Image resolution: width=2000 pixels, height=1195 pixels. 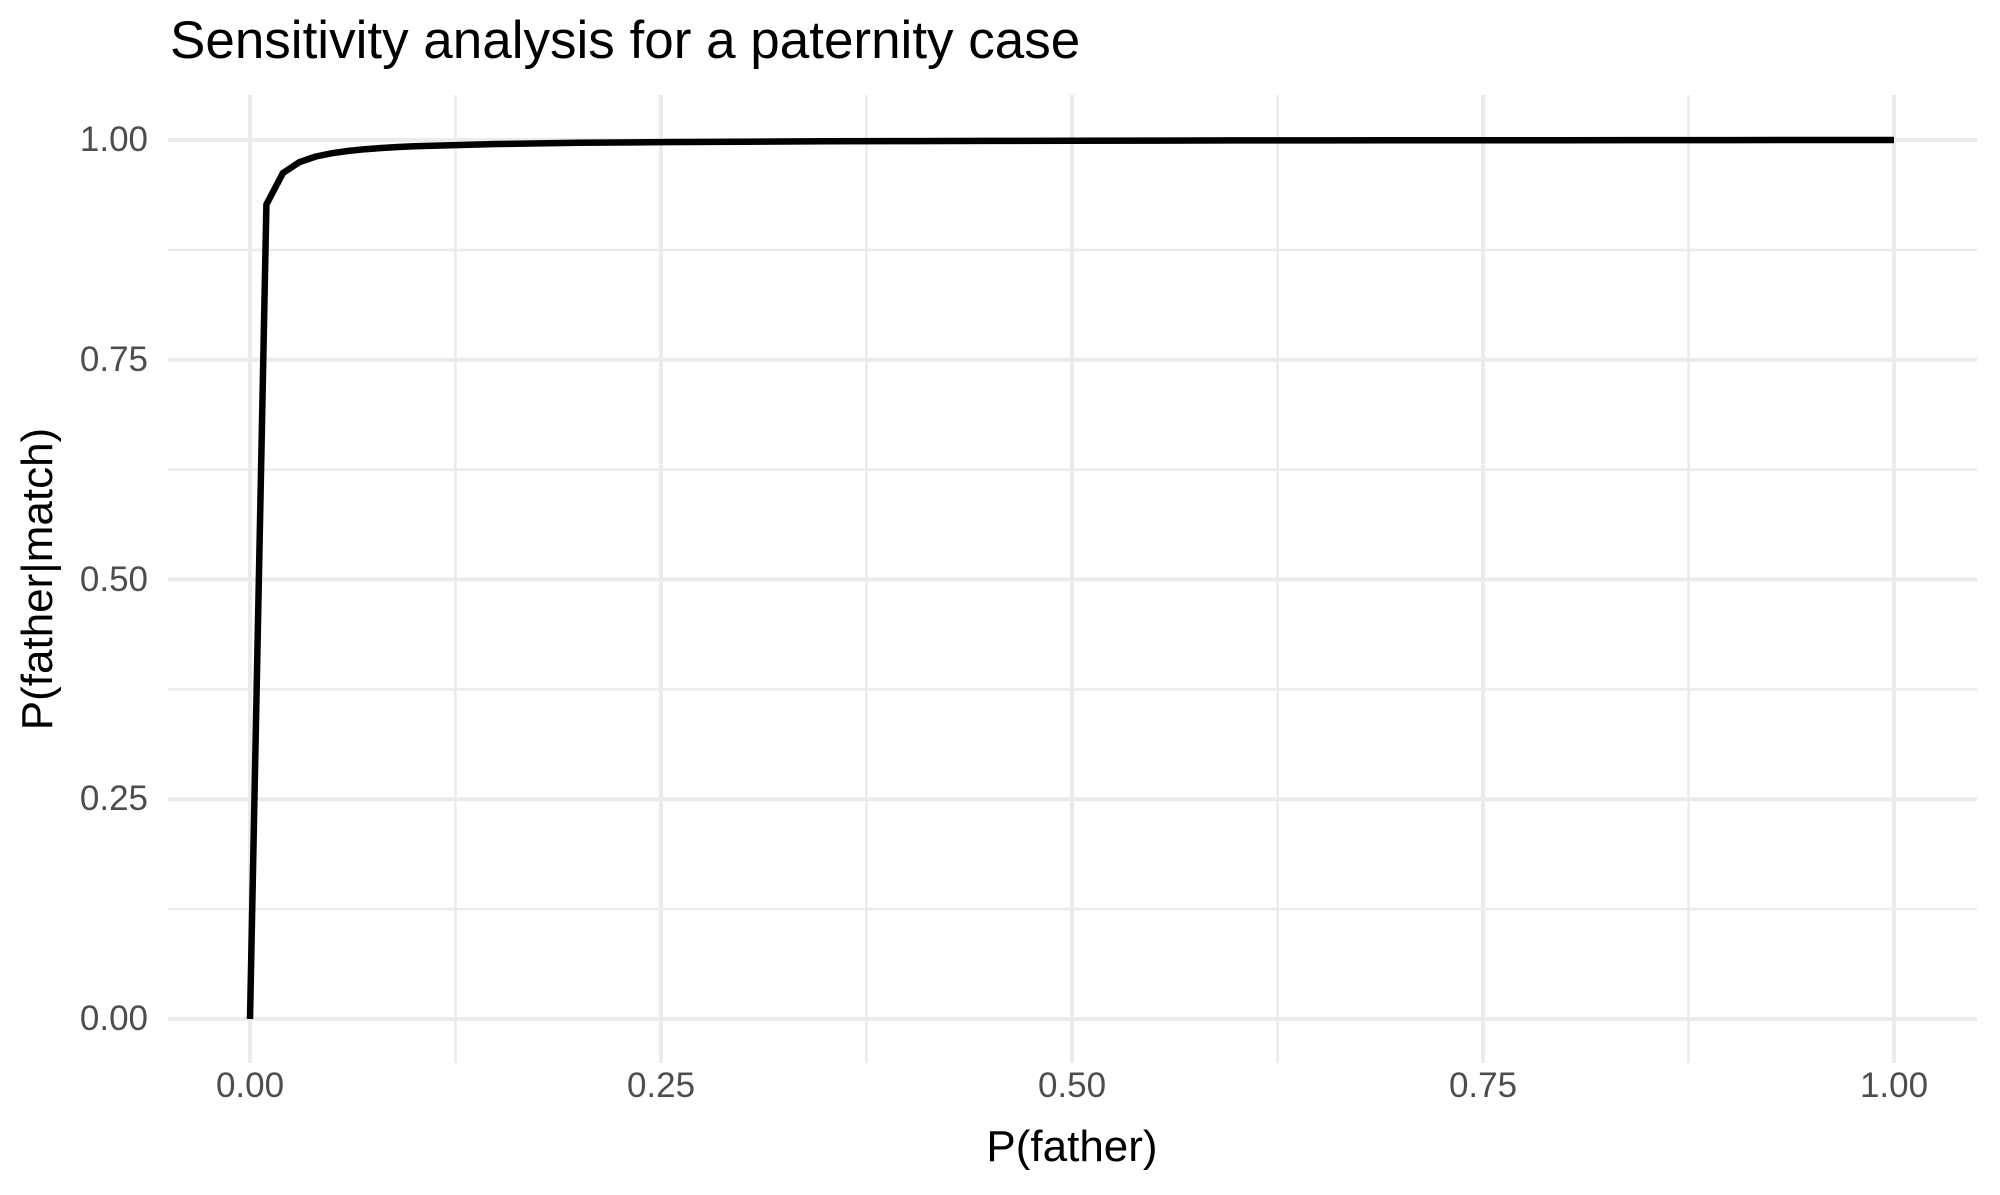 What do you see at coordinates (113, 799) in the screenshot?
I see `y-tick-label: 0.25` at bounding box center [113, 799].